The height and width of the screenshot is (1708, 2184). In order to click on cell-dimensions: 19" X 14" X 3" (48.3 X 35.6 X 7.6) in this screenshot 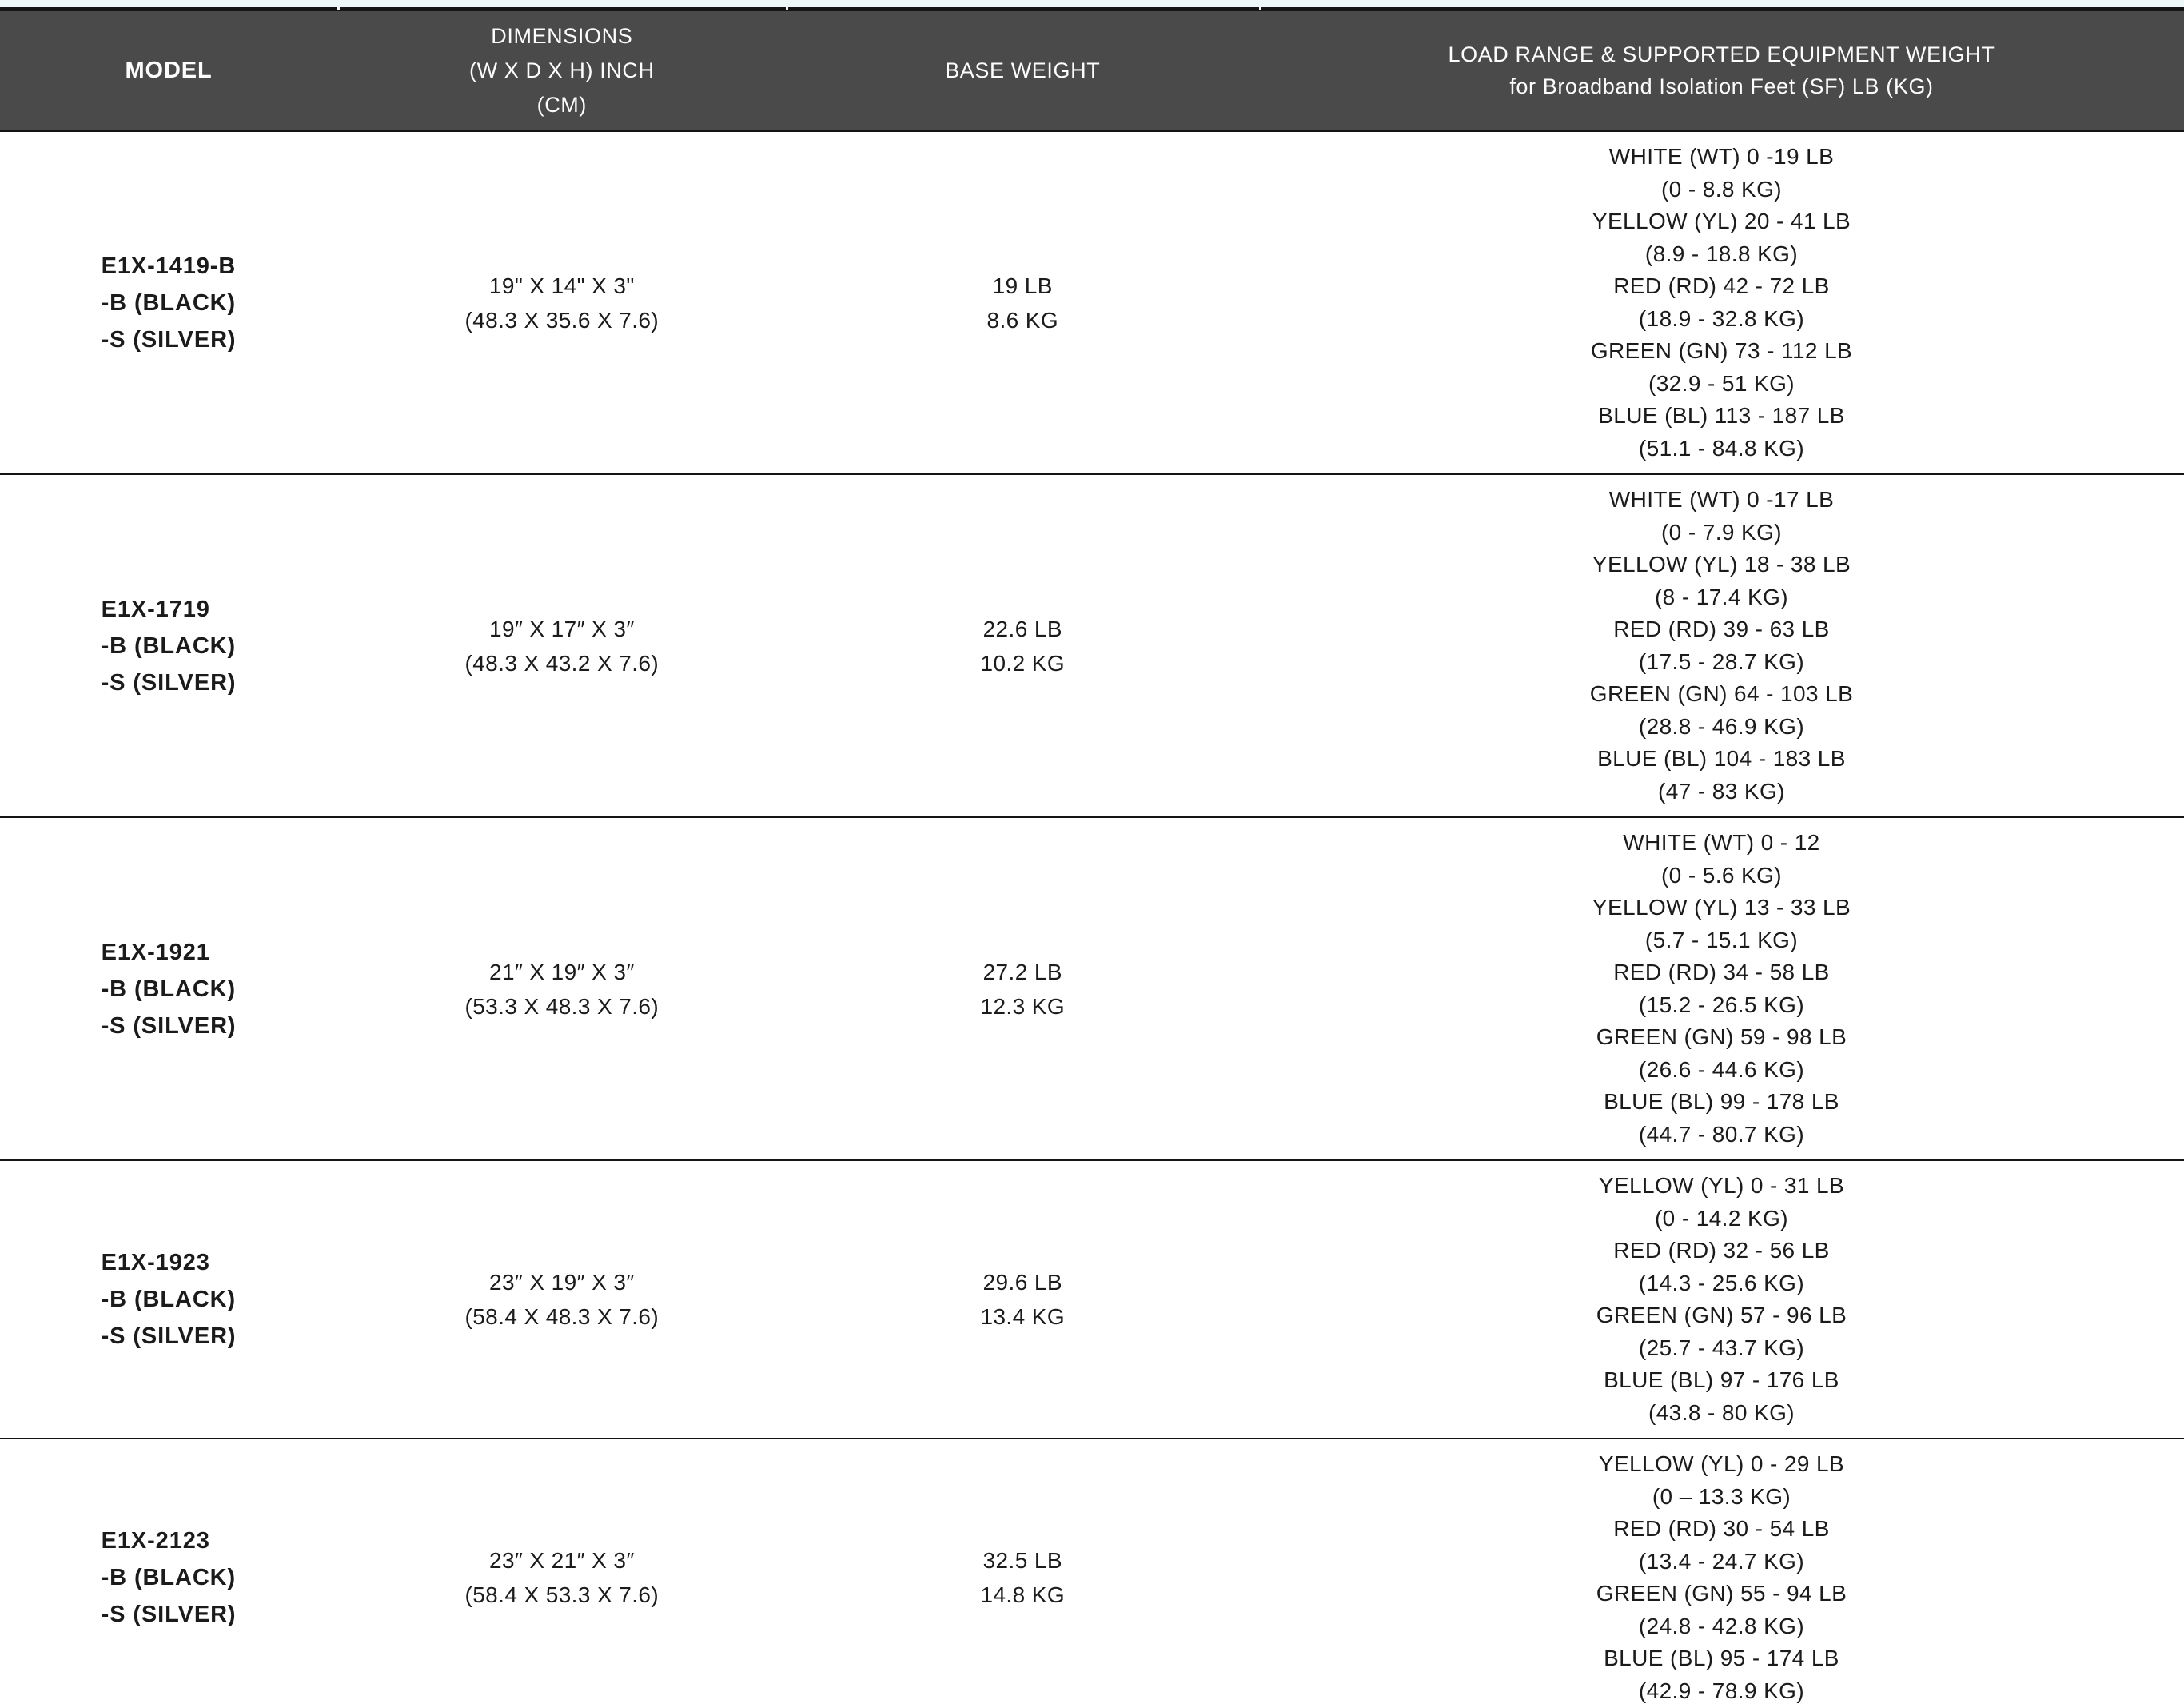, I will do `click(561, 303)`.